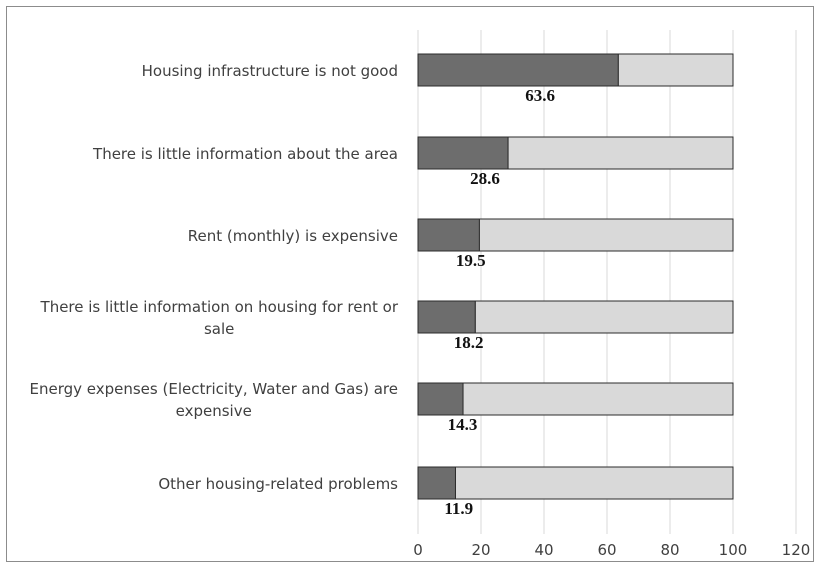 Image resolution: width=820 pixels, height=568 pixels. I want to click on category-label-5-0: Other housing-related problems, so click(278, 484).